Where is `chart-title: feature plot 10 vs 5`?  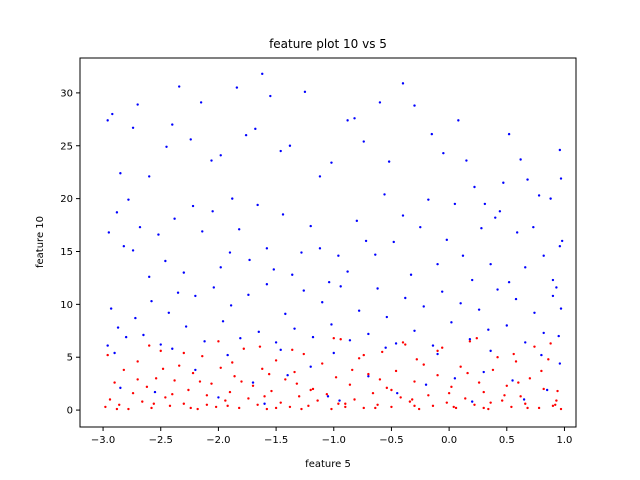
chart-title: feature plot 10 vs 5 is located at coordinates (328, 44).